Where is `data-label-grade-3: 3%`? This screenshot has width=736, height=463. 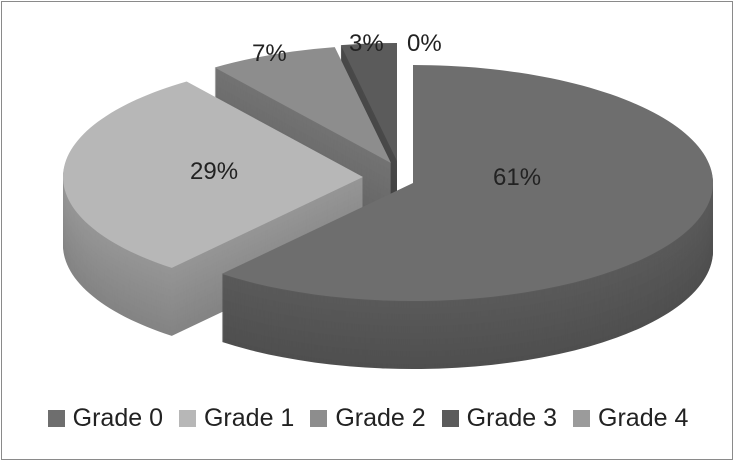 data-label-grade-3: 3% is located at coordinates (366, 43).